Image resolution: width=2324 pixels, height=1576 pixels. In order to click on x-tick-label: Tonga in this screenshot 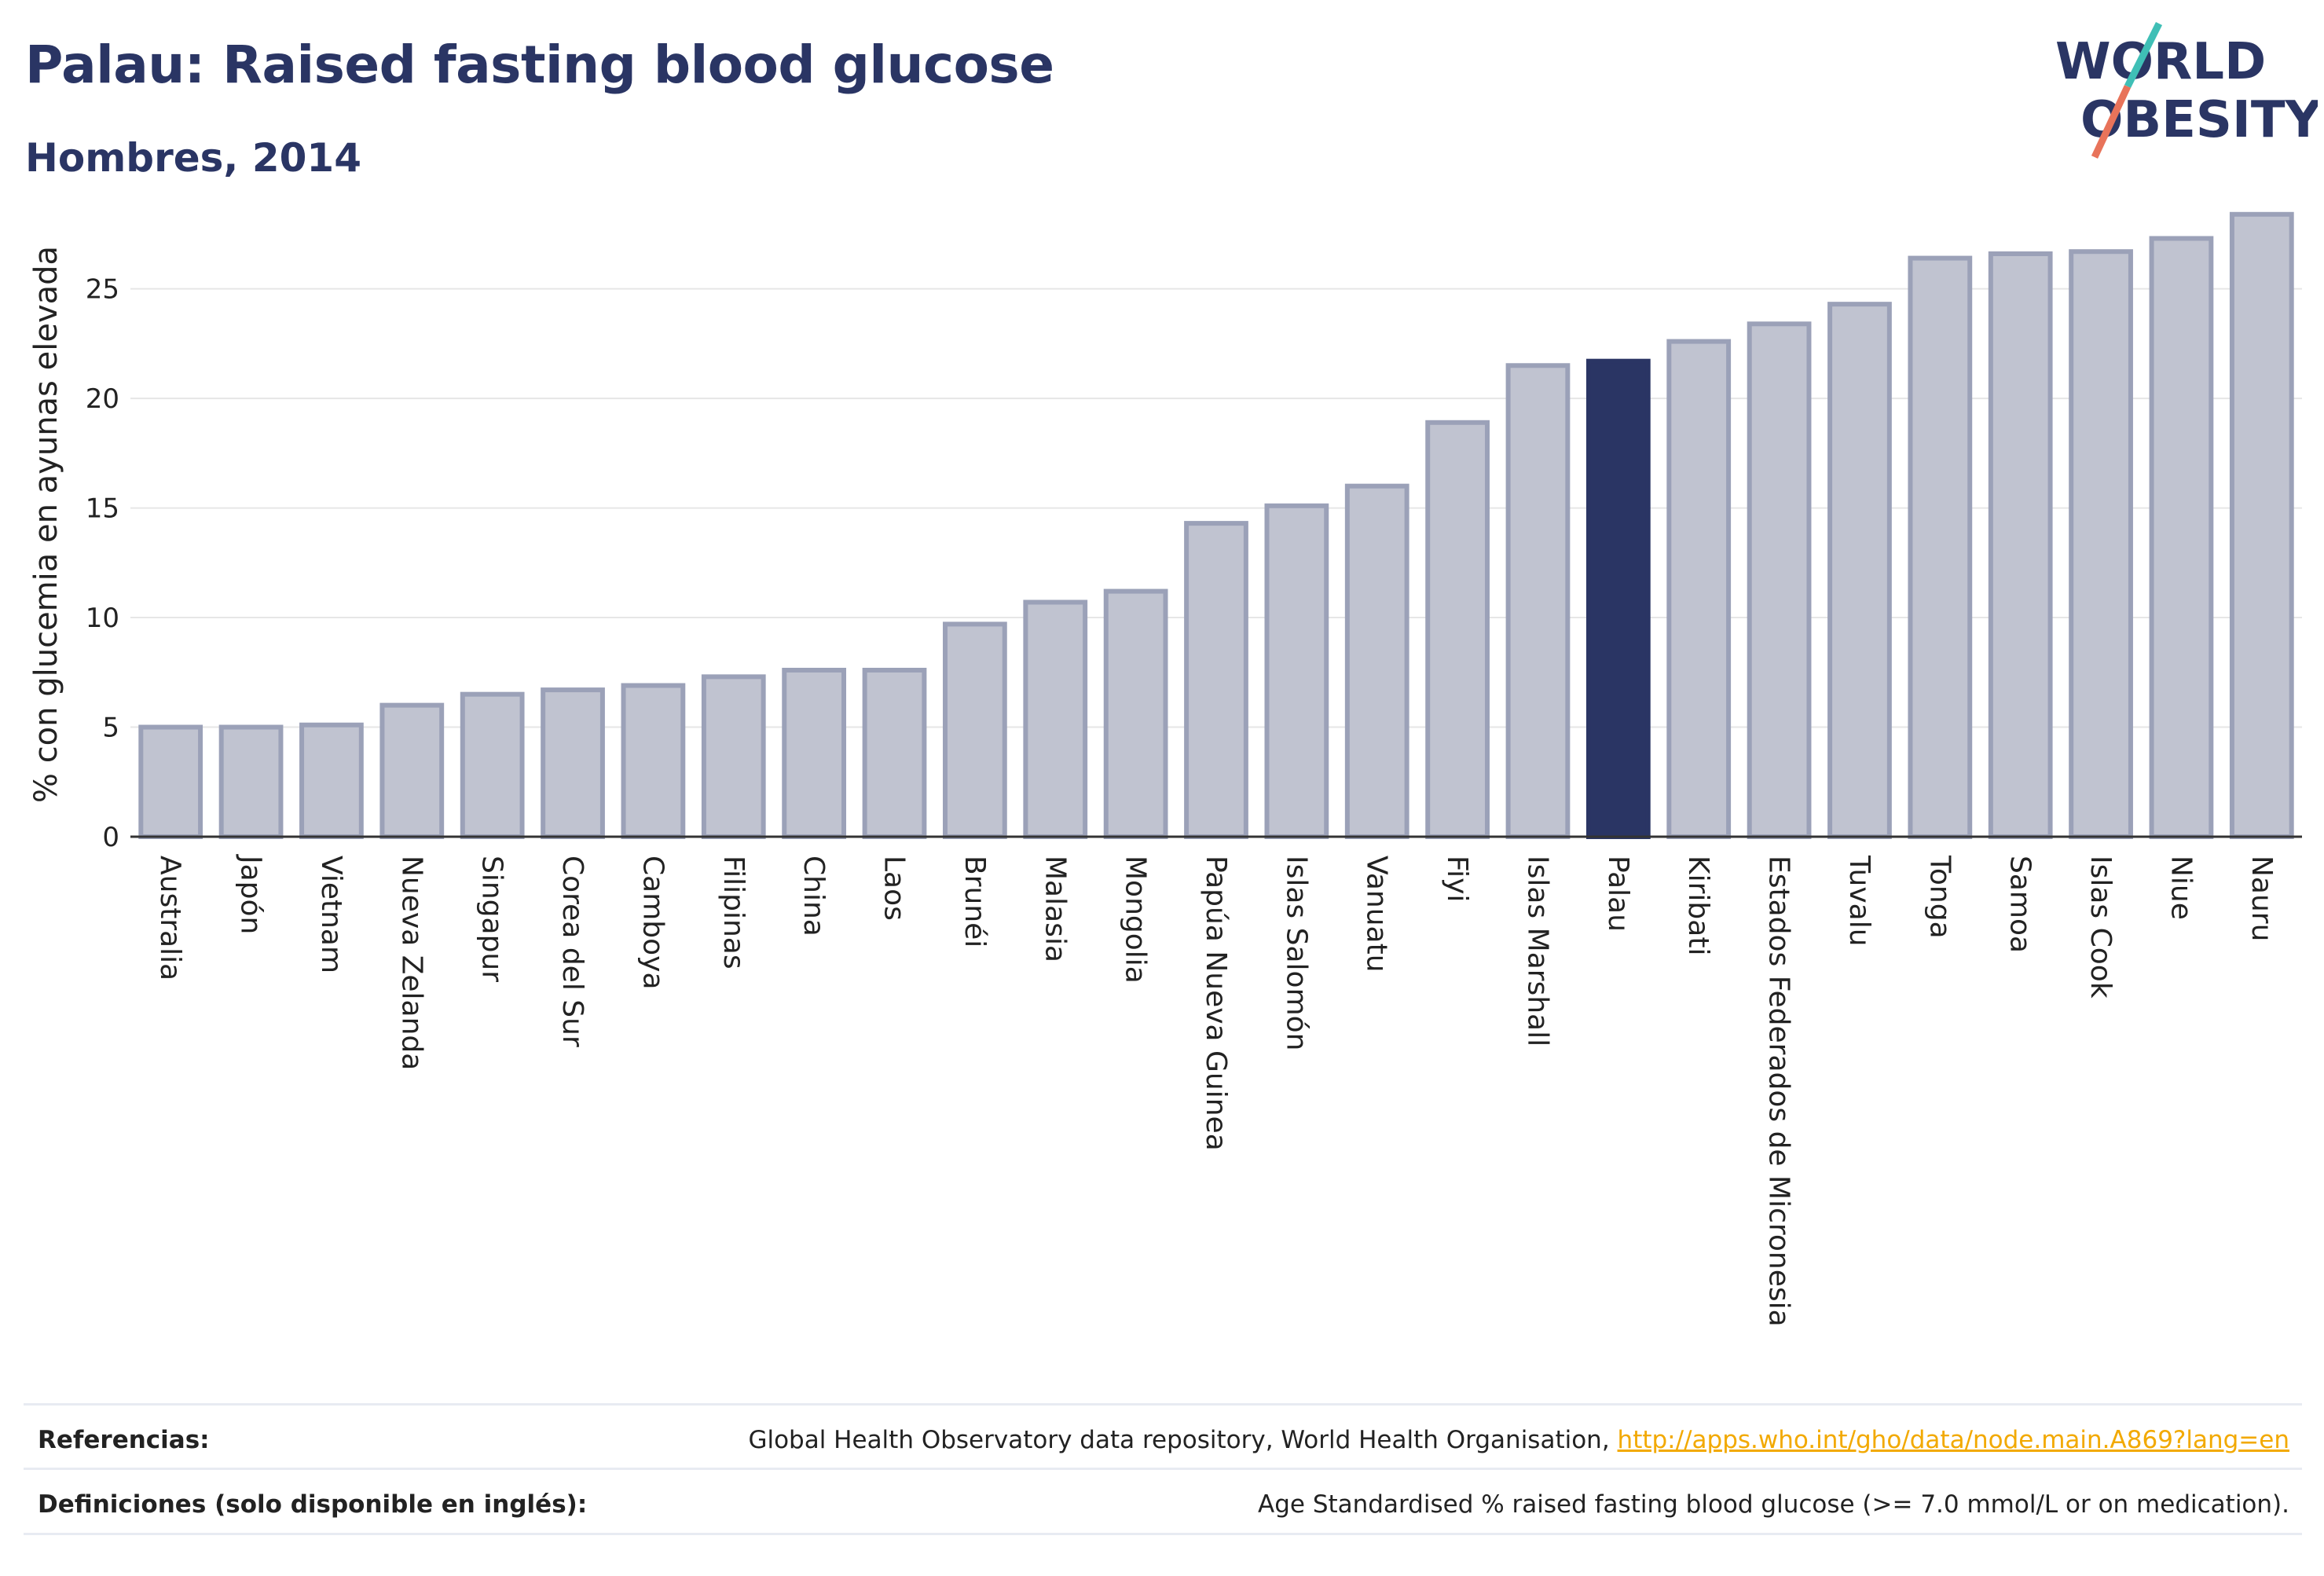, I will do `click(1939, 897)`.